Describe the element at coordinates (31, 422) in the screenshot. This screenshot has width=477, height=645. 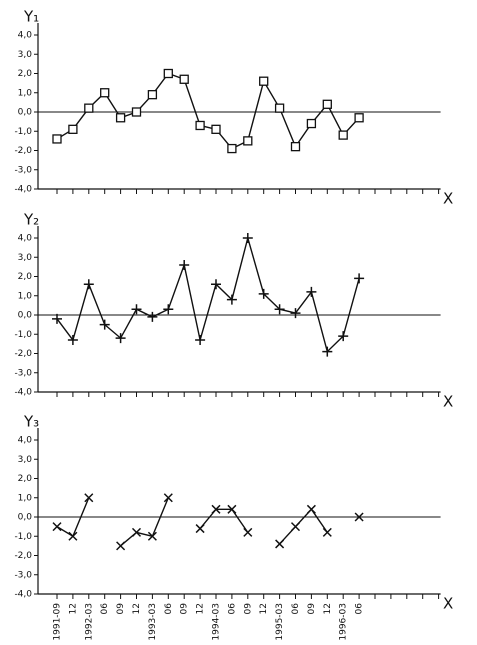
I see `y-axis-label: Y₃` at that location.